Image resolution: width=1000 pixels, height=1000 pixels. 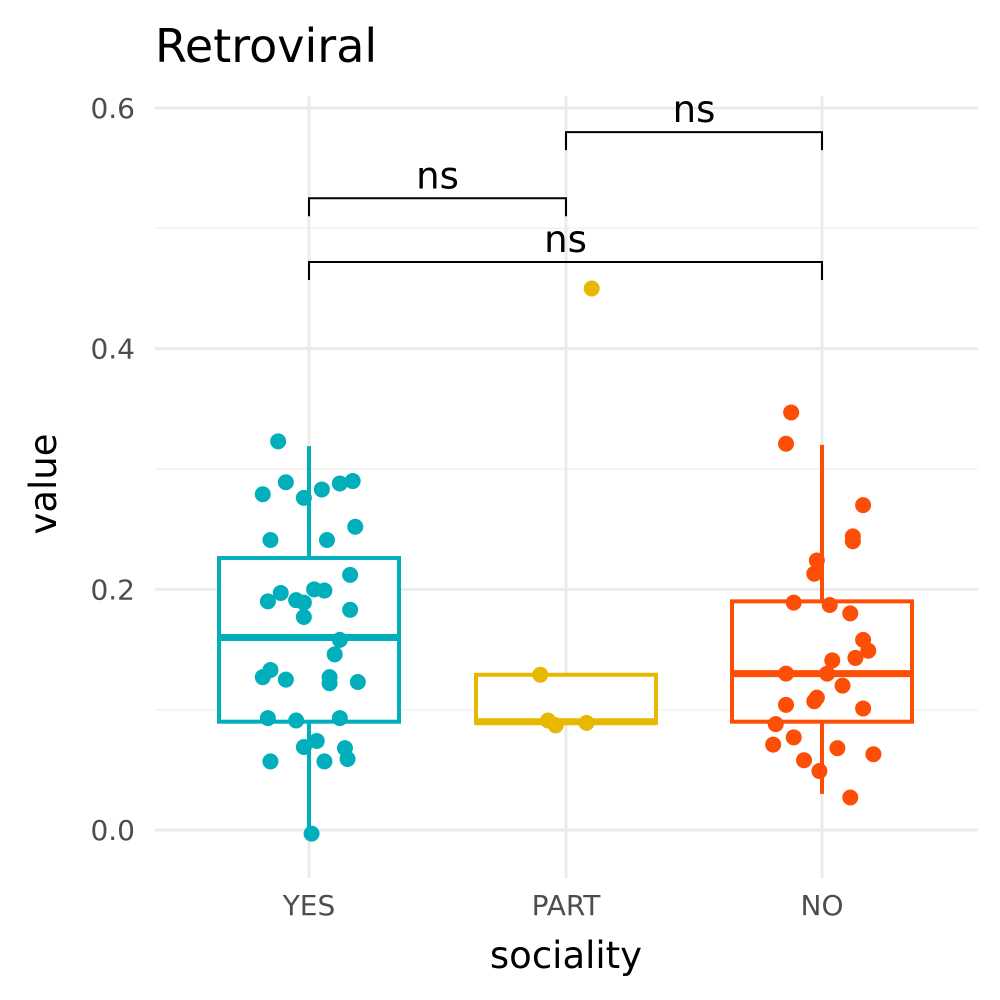 I want to click on x-tick-label: NO, so click(x=822, y=905).